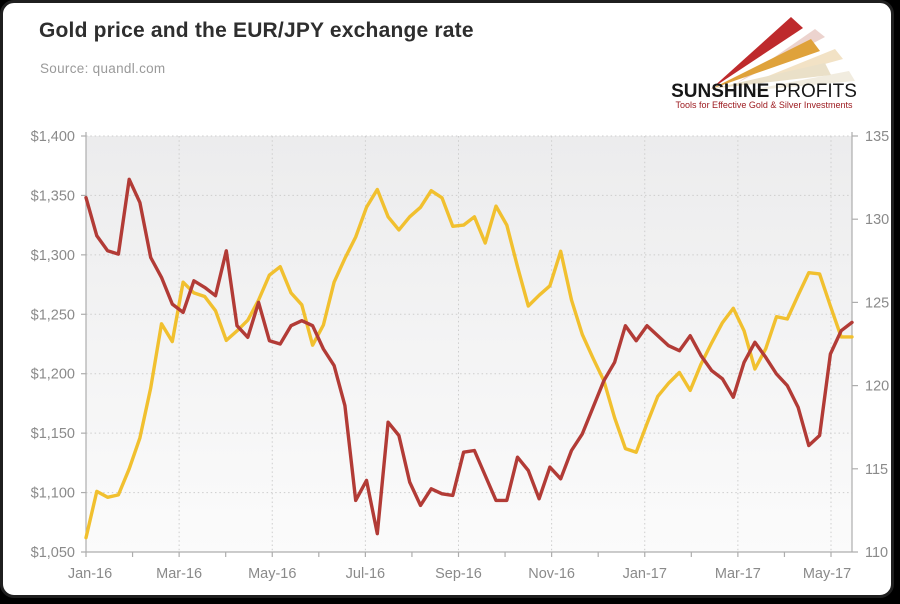  What do you see at coordinates (877, 387) in the screenshot?
I see `right-axis-label: 120` at bounding box center [877, 387].